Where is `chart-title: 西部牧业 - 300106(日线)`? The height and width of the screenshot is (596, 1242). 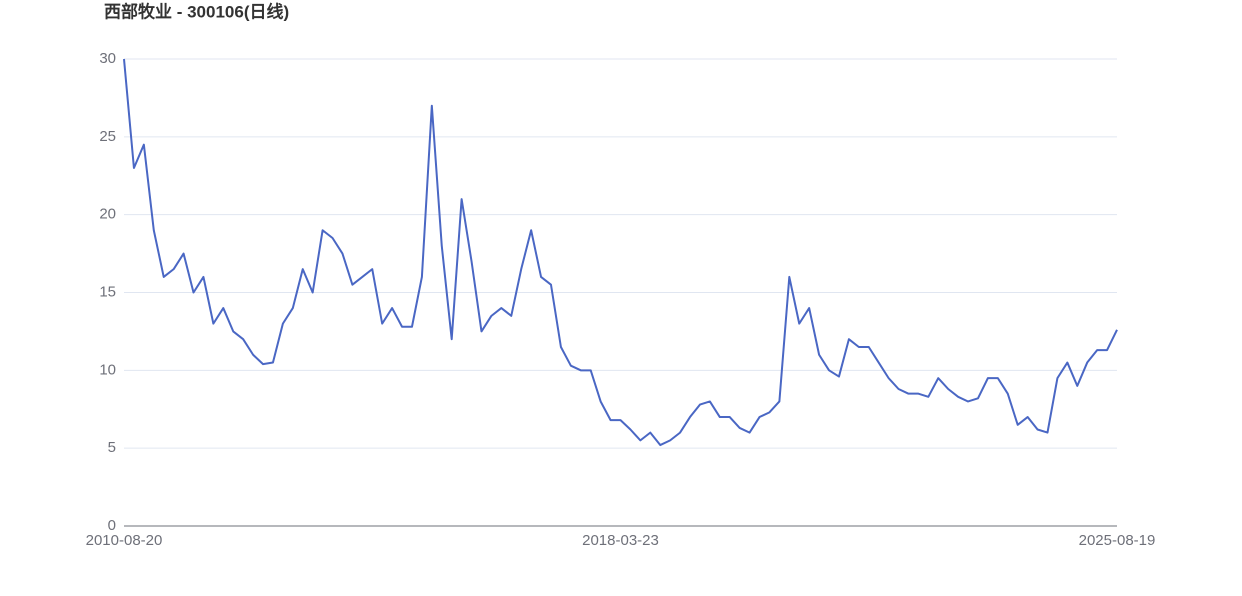 chart-title: 西部牧业 - 300106(日线) is located at coordinates (196, 11).